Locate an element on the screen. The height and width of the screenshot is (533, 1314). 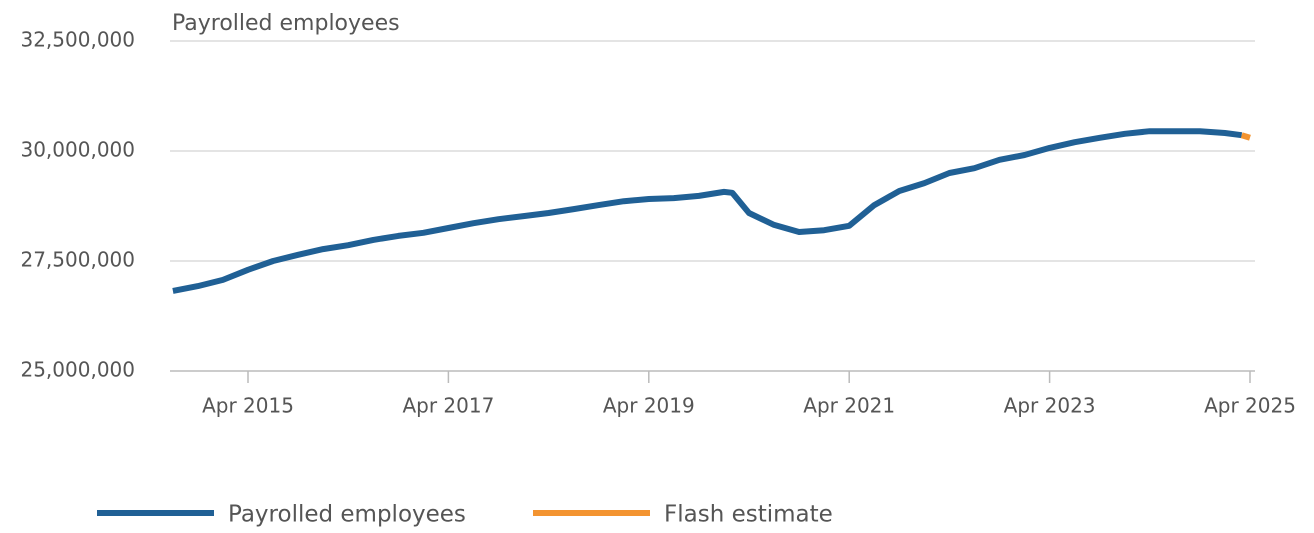
chart-title: Payrolled employees is located at coordinates (286, 23).